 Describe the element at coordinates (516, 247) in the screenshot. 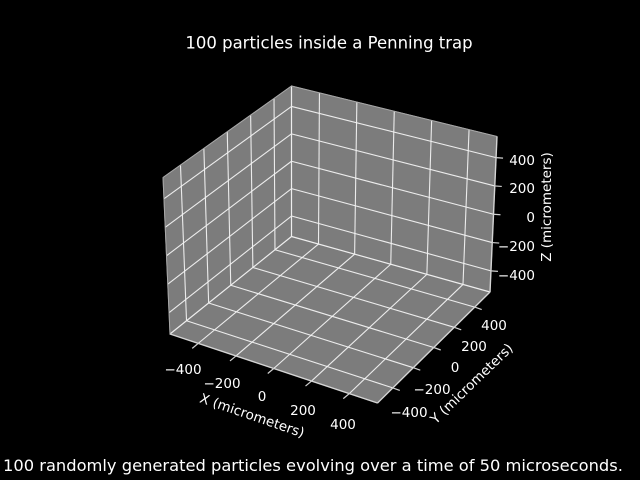

I see `z-tick-label: −200` at that location.